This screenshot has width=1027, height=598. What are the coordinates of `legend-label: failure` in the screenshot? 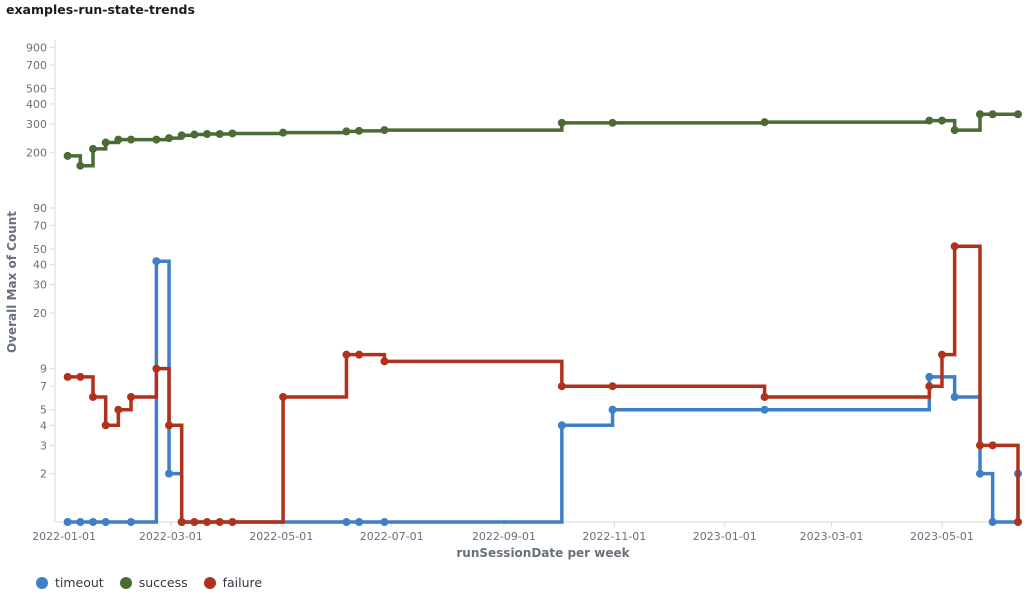 It's located at (242, 582).